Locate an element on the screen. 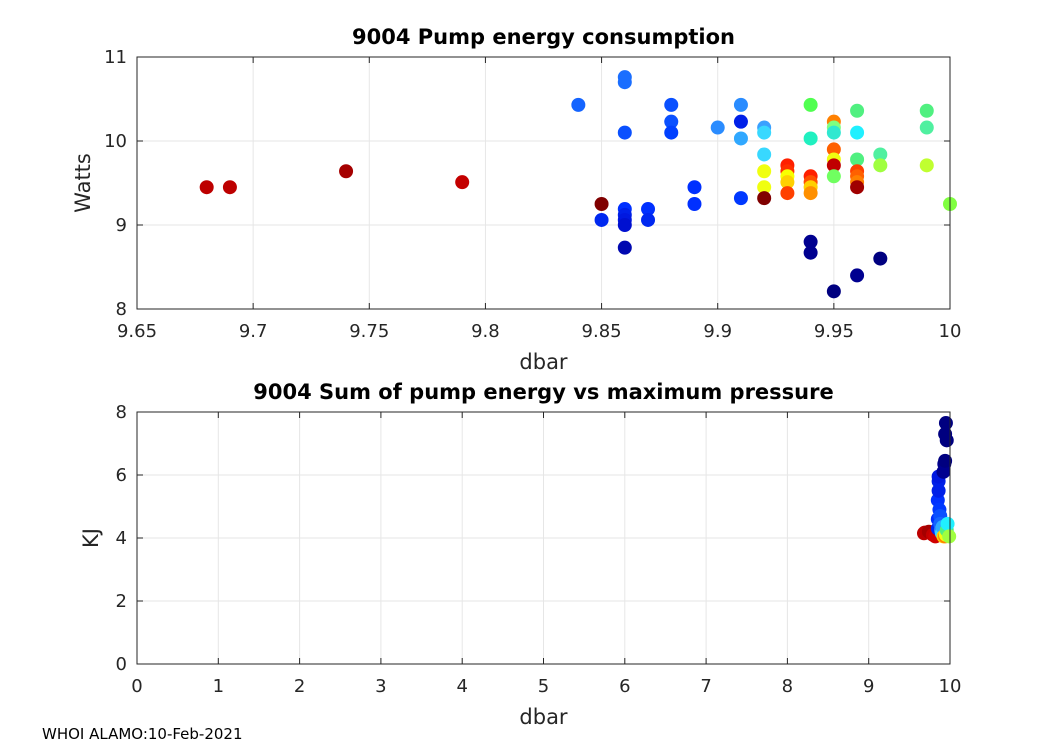 The width and height of the screenshot is (1050, 750). sum-xtick-label: 9 is located at coordinates (868, 686).